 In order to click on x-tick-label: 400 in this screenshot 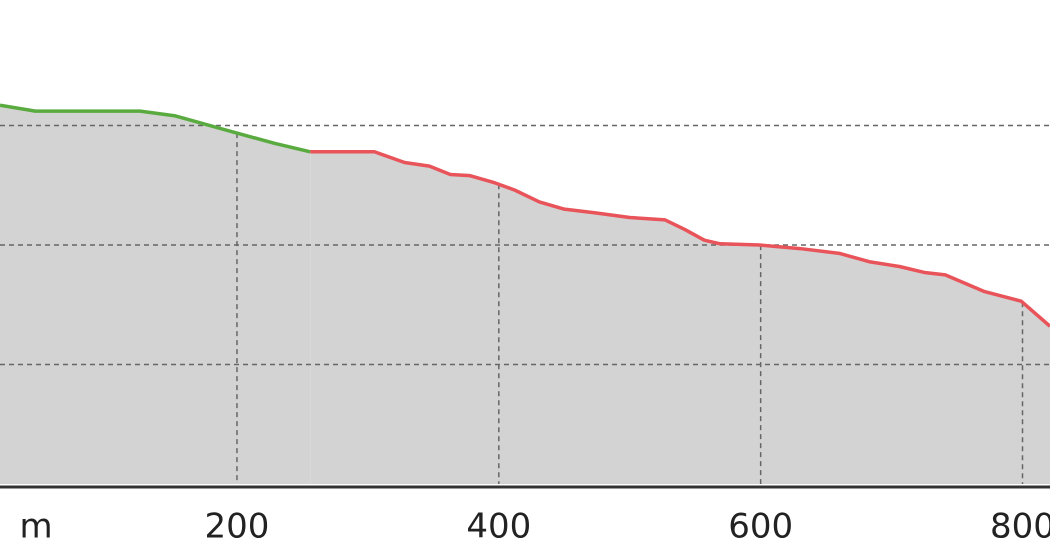, I will do `click(498, 527)`.